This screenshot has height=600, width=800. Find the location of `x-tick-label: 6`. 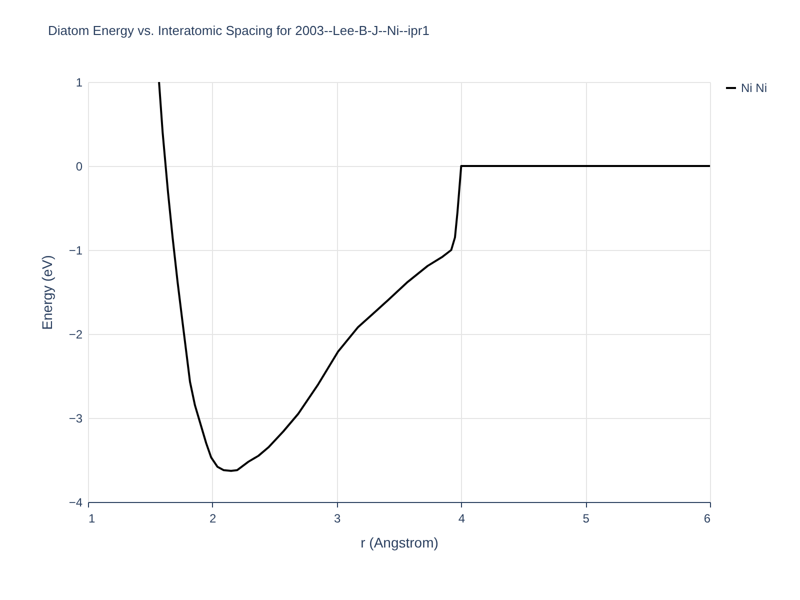

x-tick-label: 6 is located at coordinates (707, 519).